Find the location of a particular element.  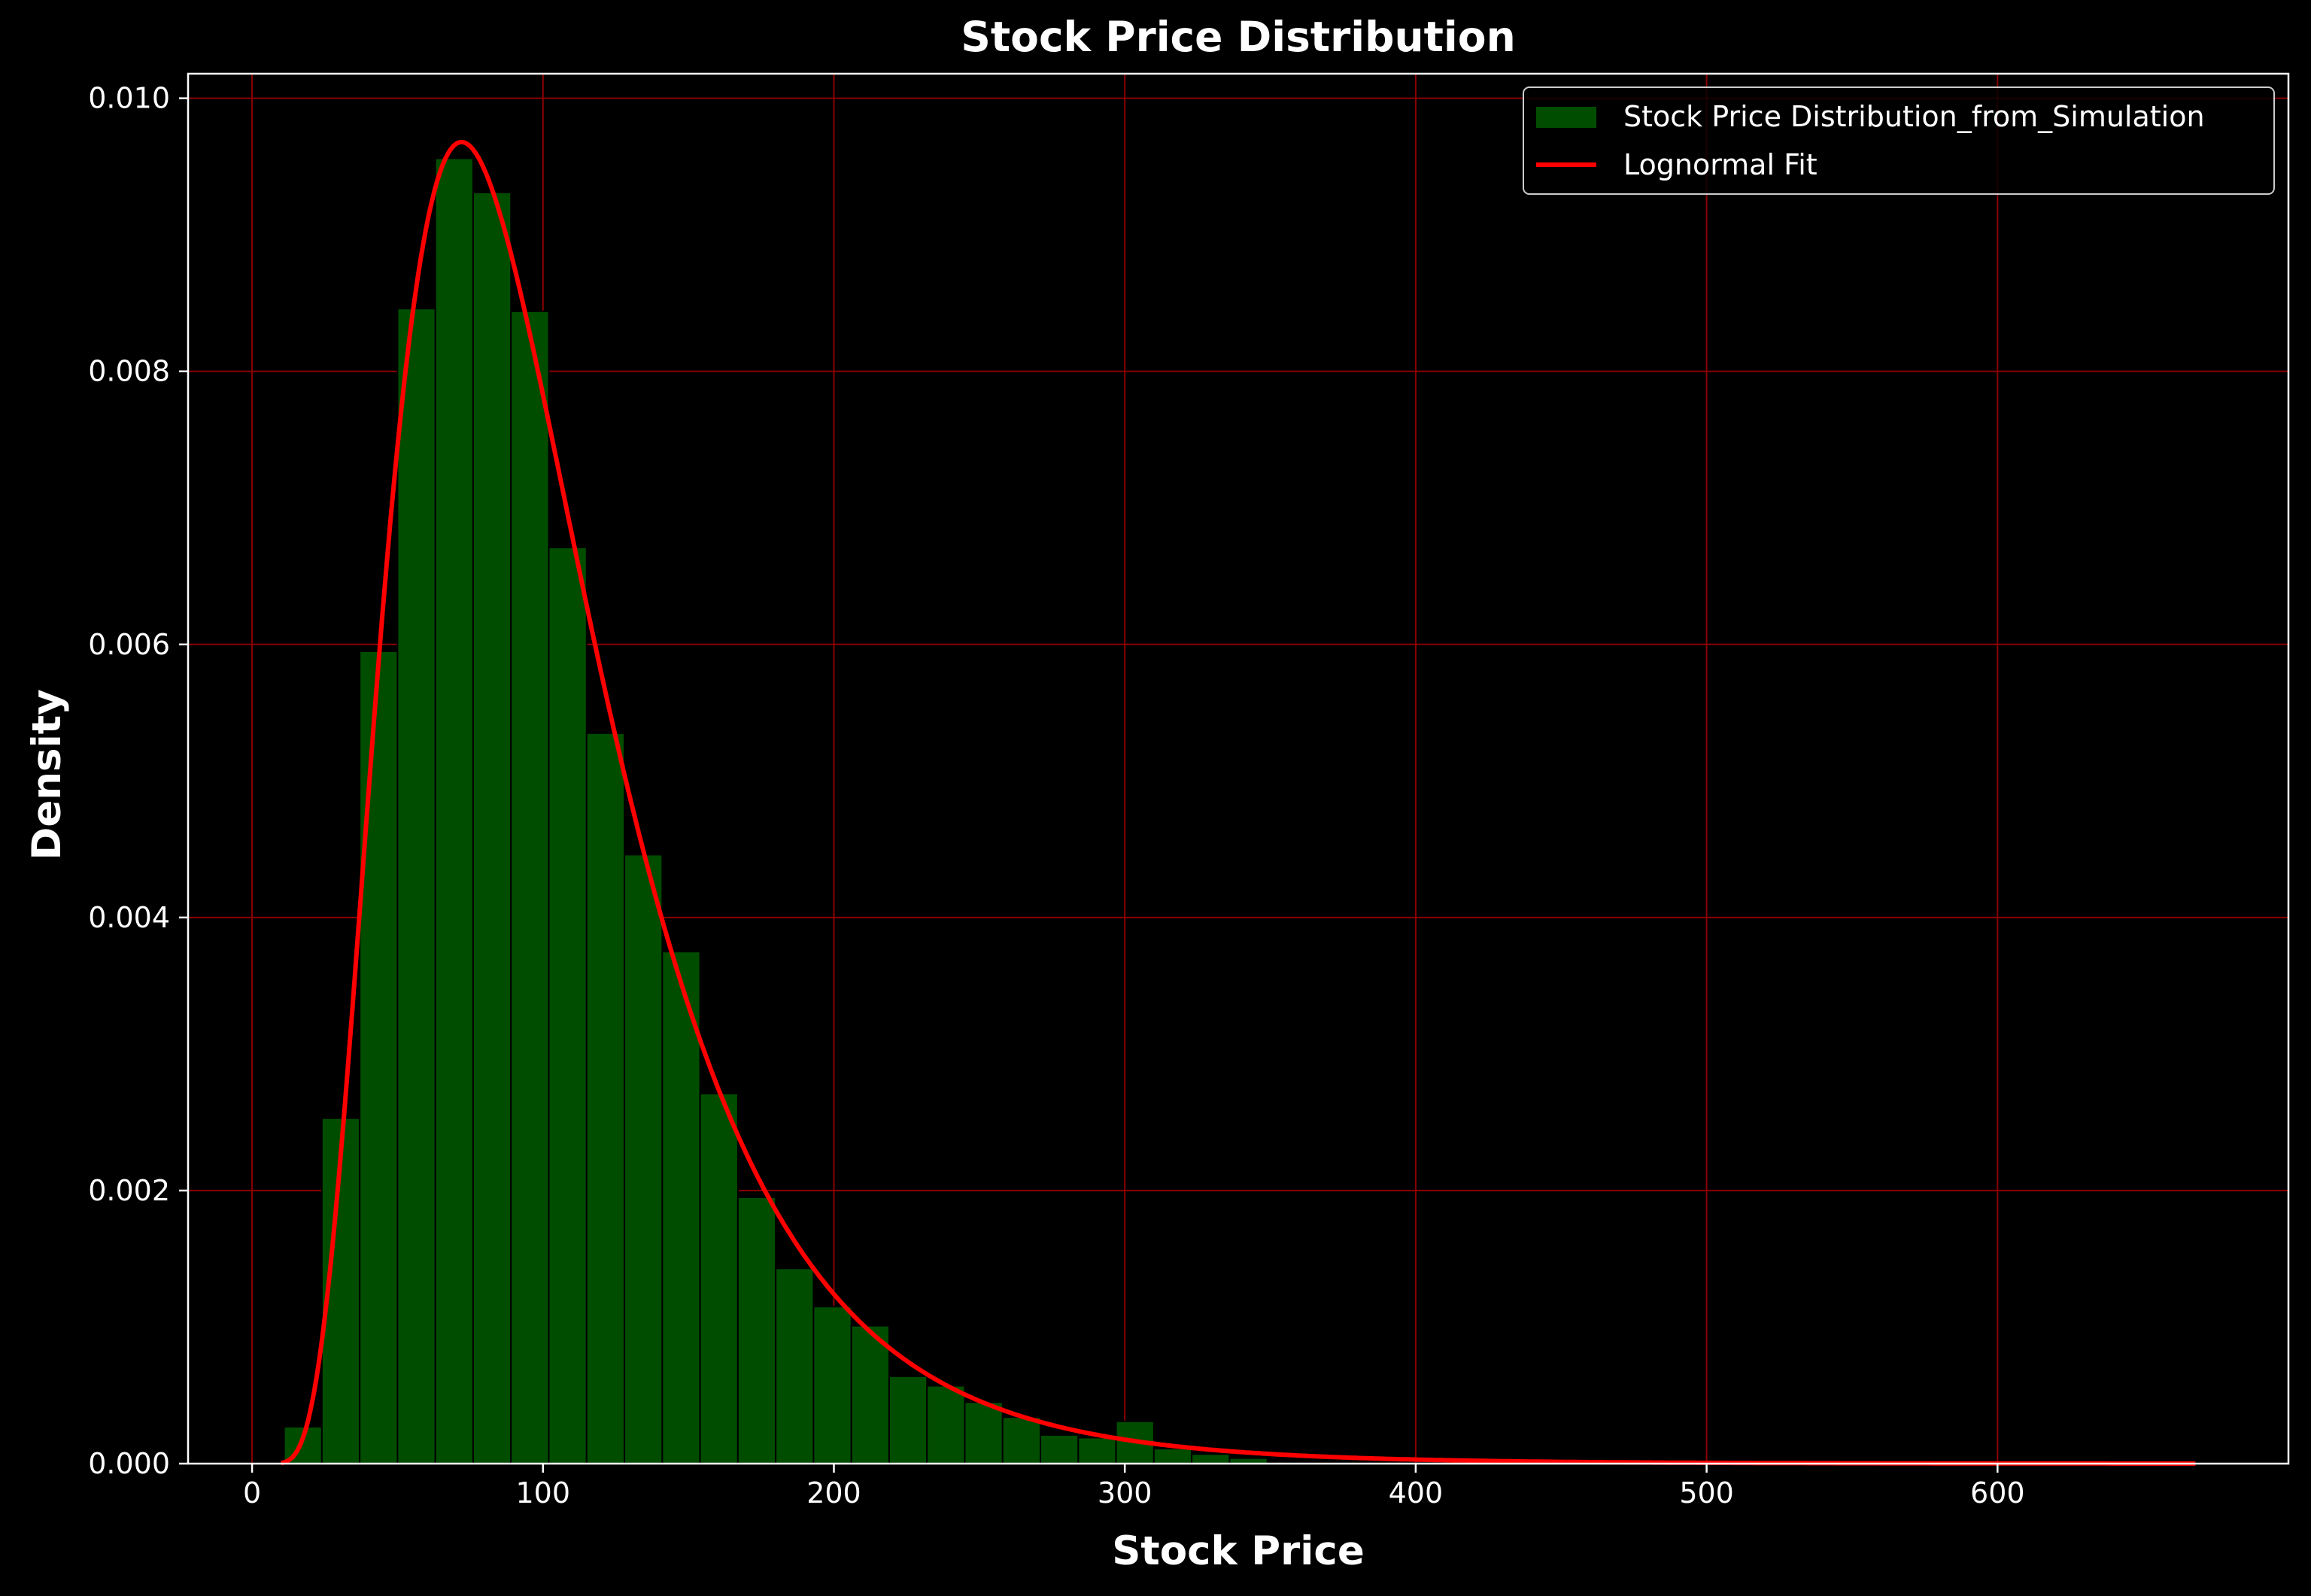

y-tick-label: 0.002 is located at coordinates (129, 1190).